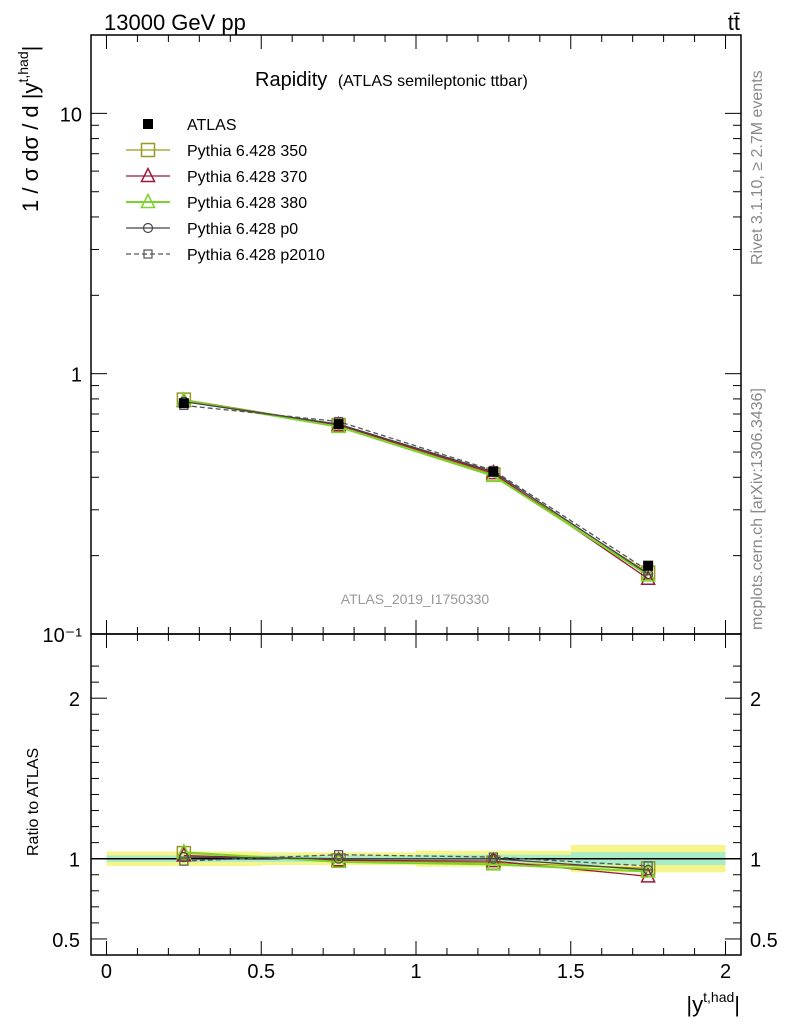 This screenshot has width=786, height=1024. Describe the element at coordinates (212, 125) in the screenshot. I see `legend-label-data: ATLAS` at that location.